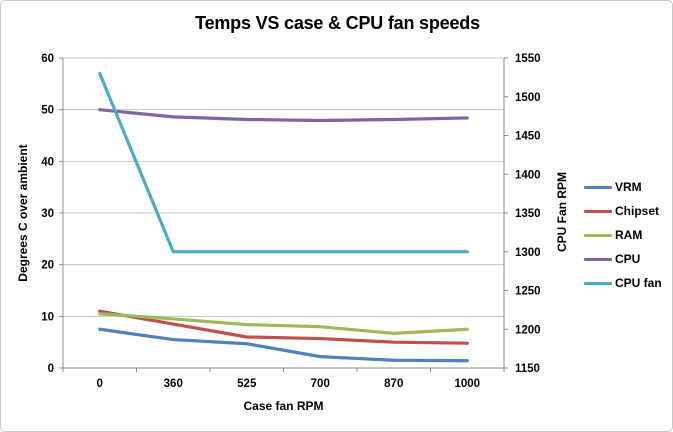  I want to click on series-line-vrm, so click(283, 345).